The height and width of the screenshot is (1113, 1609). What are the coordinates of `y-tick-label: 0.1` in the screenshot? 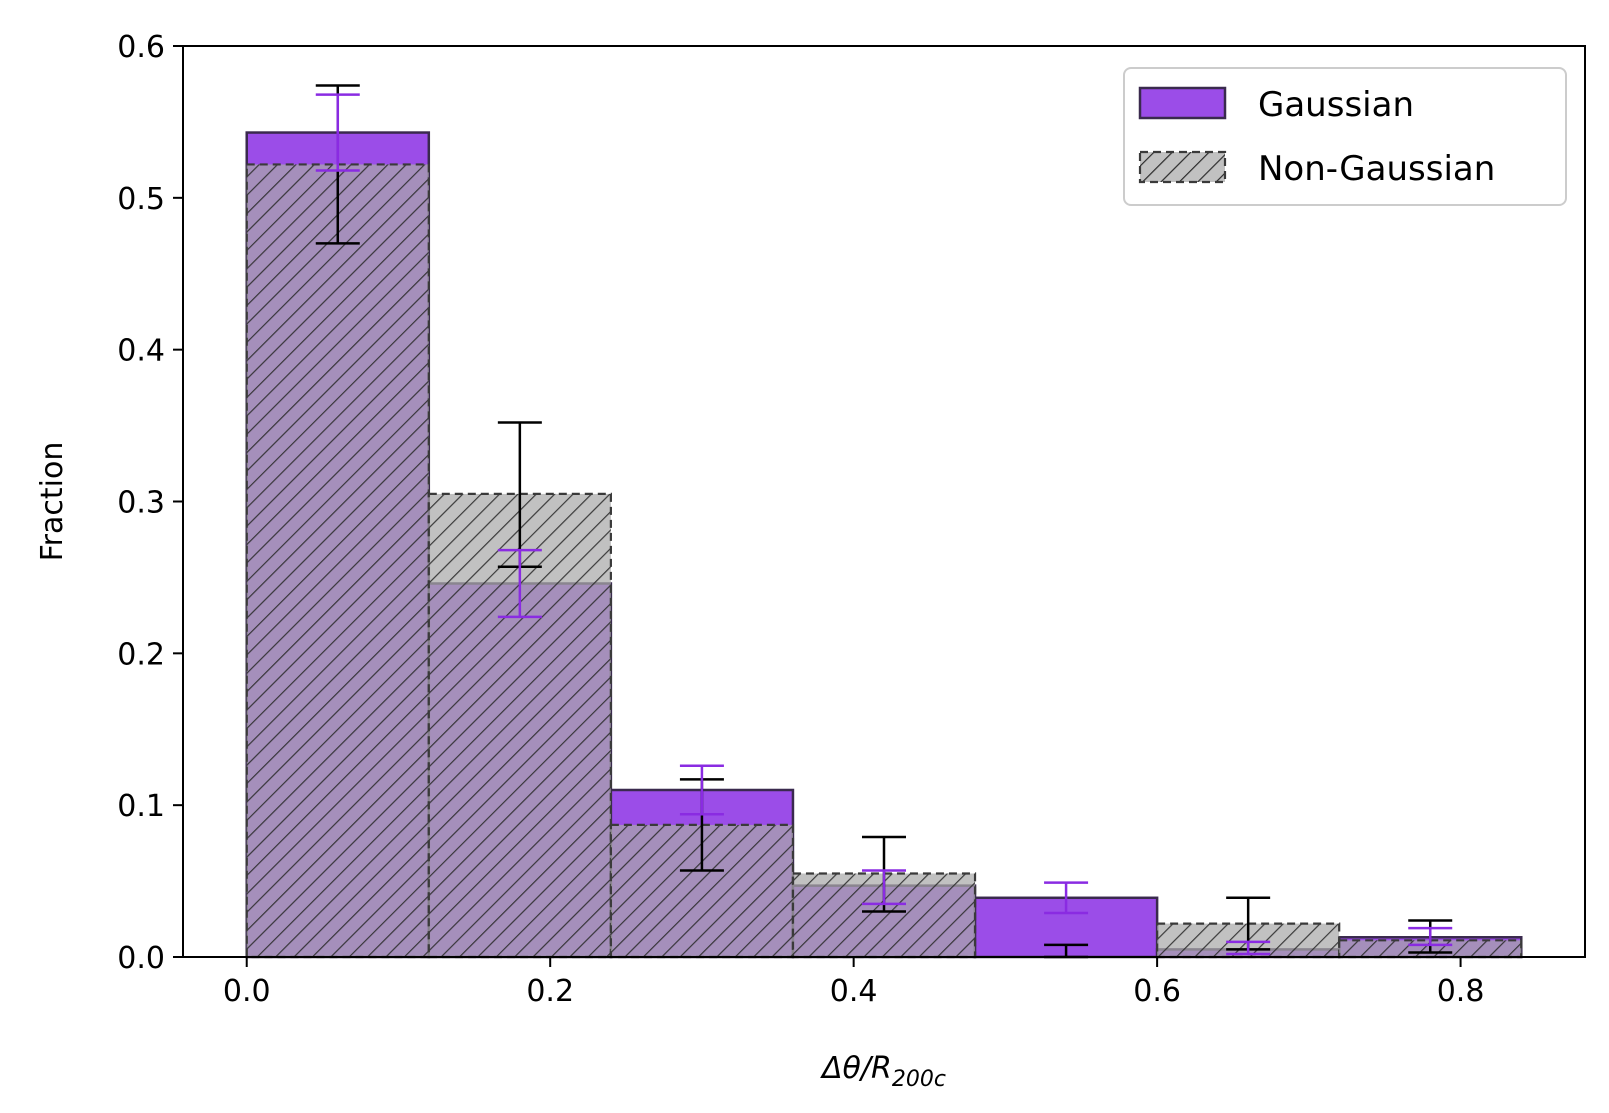 It's located at (141, 806).